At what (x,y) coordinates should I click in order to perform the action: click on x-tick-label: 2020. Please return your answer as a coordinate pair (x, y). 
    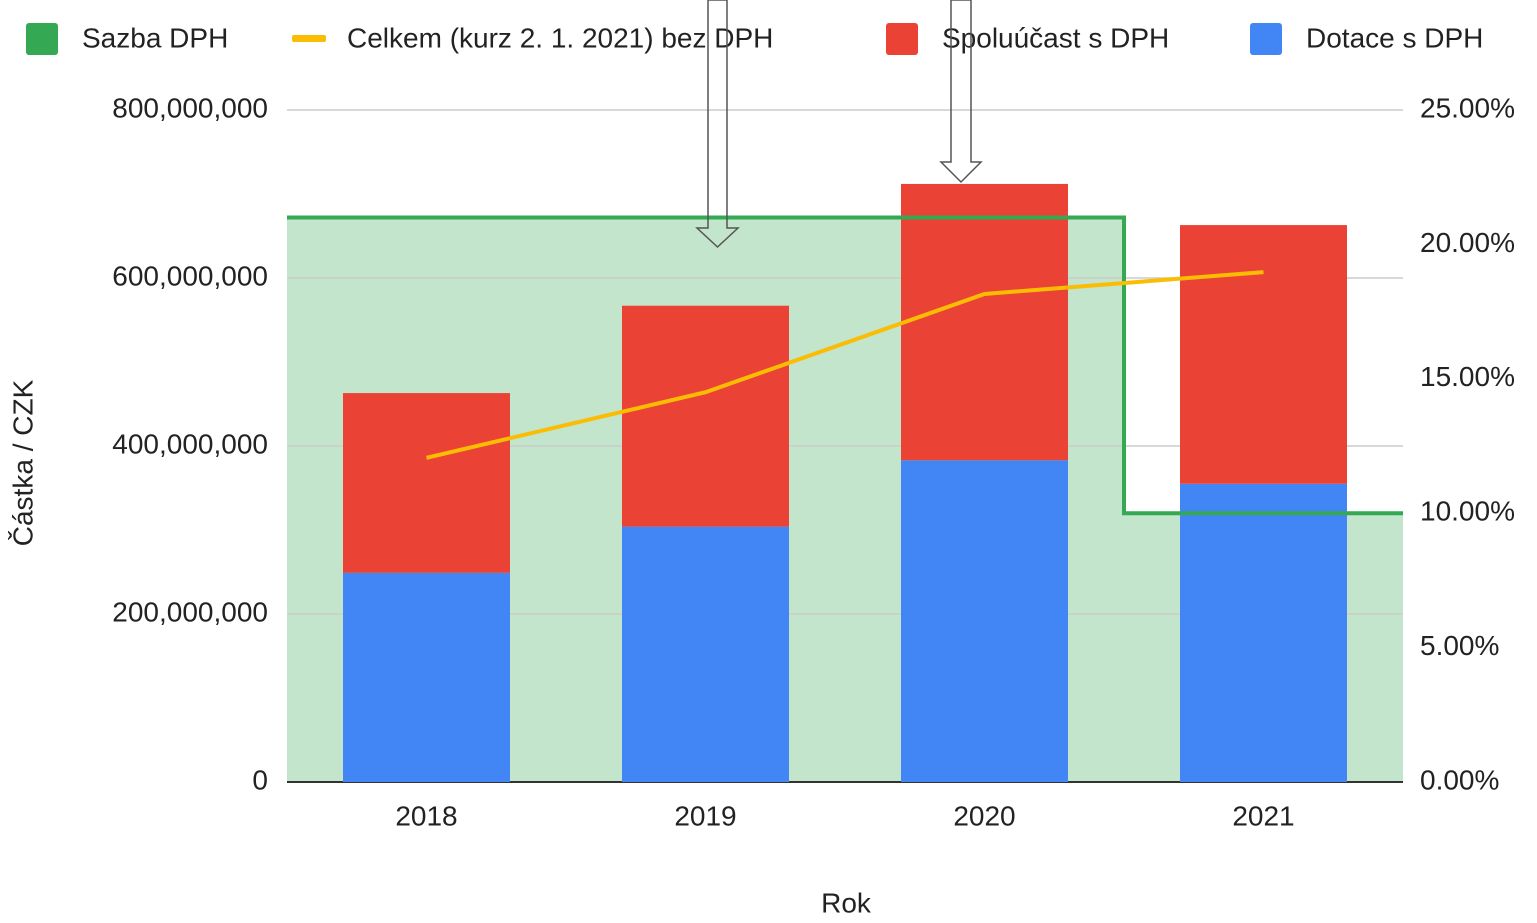
    Looking at the image, I should click on (984, 815).